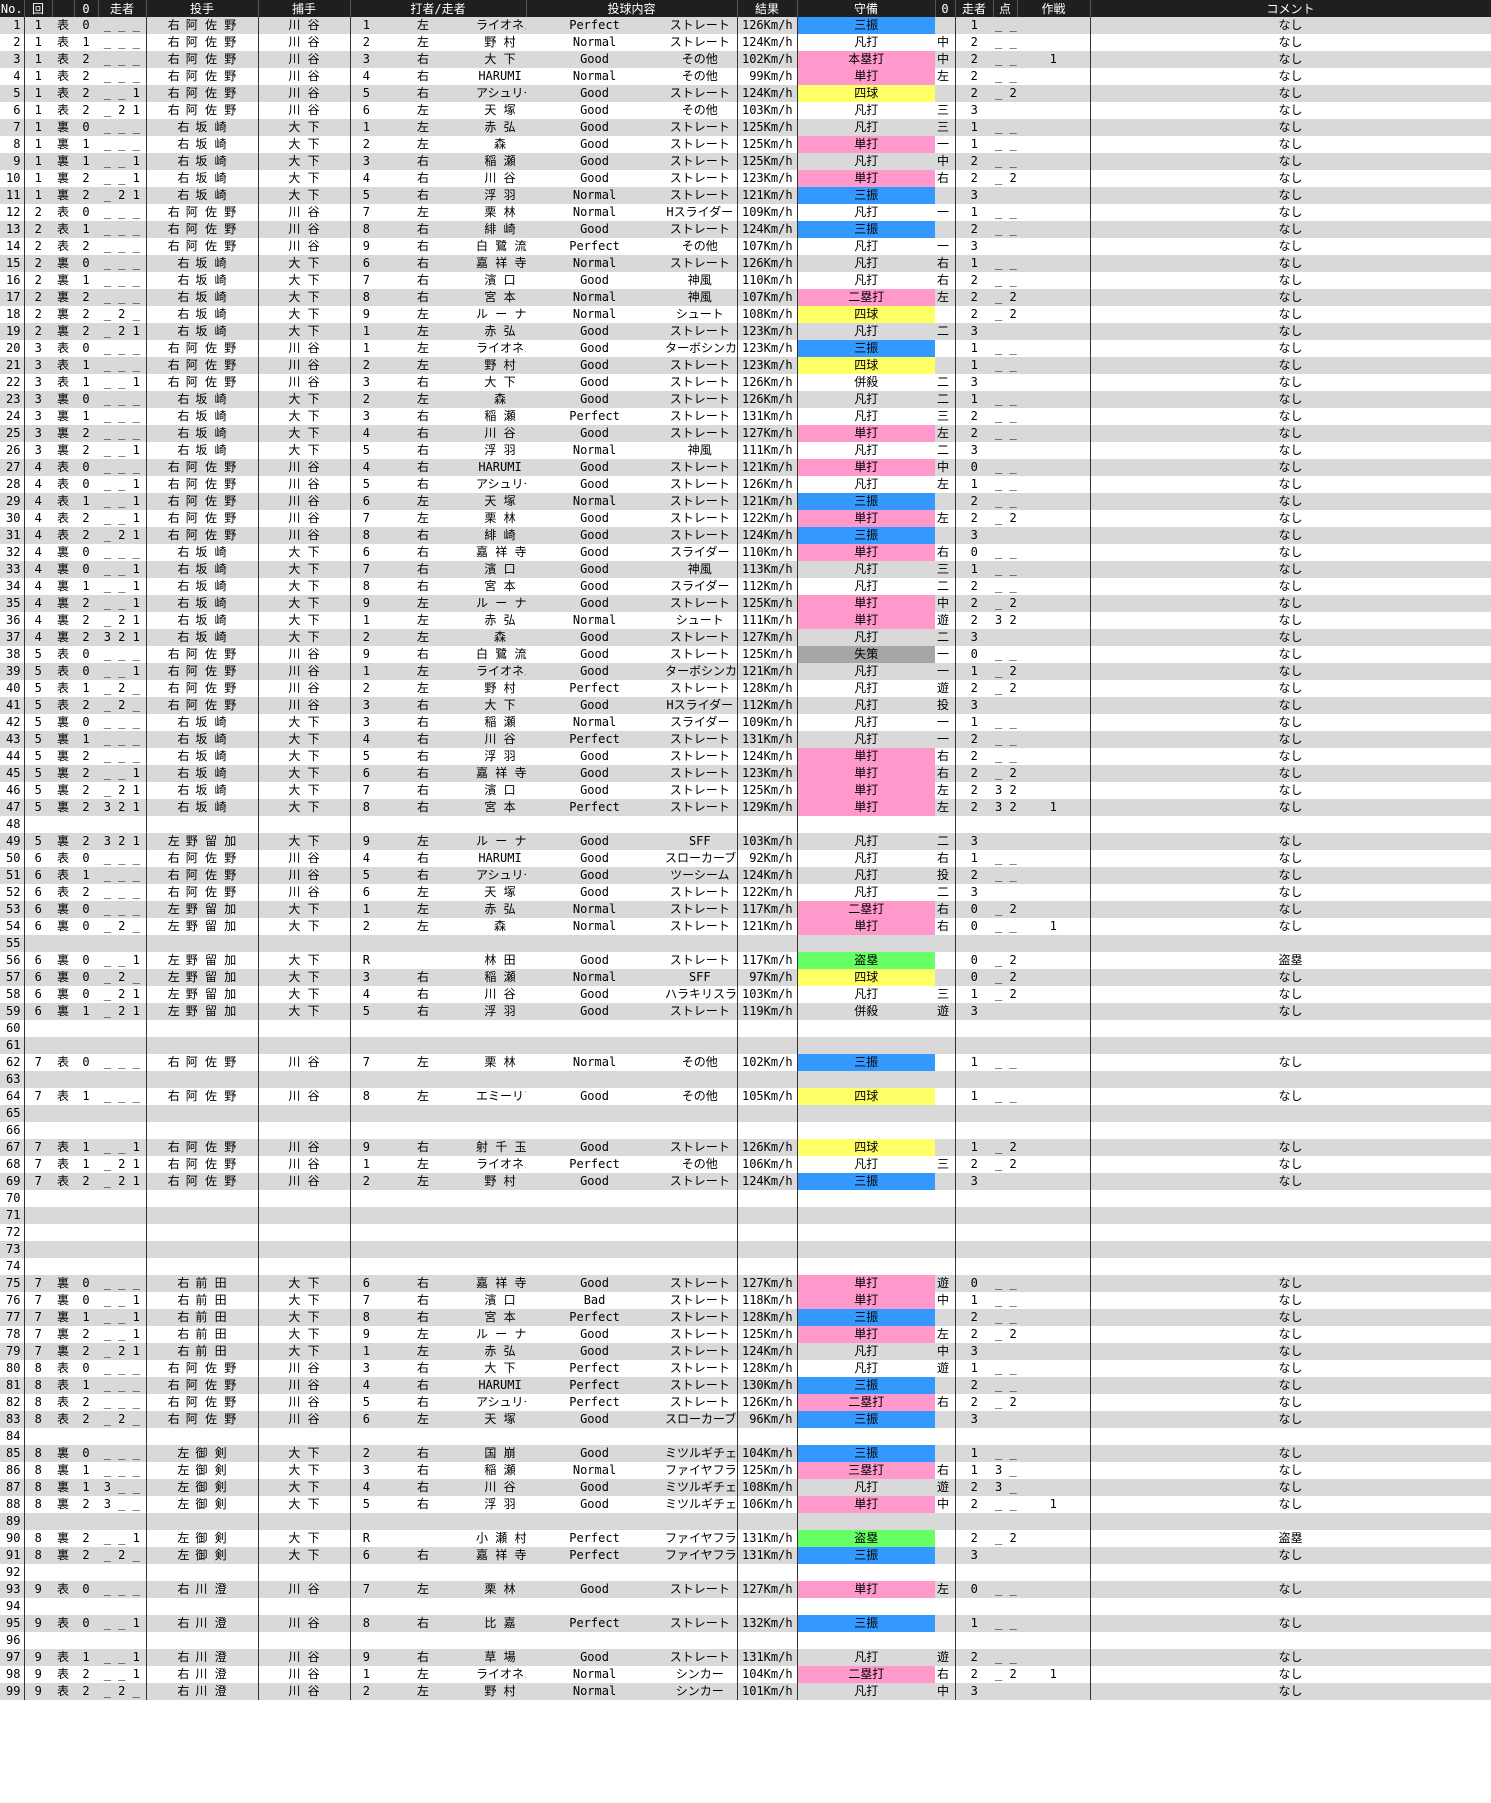  What do you see at coordinates (12, 297) in the screenshot?
I see `cell-no: 17` at bounding box center [12, 297].